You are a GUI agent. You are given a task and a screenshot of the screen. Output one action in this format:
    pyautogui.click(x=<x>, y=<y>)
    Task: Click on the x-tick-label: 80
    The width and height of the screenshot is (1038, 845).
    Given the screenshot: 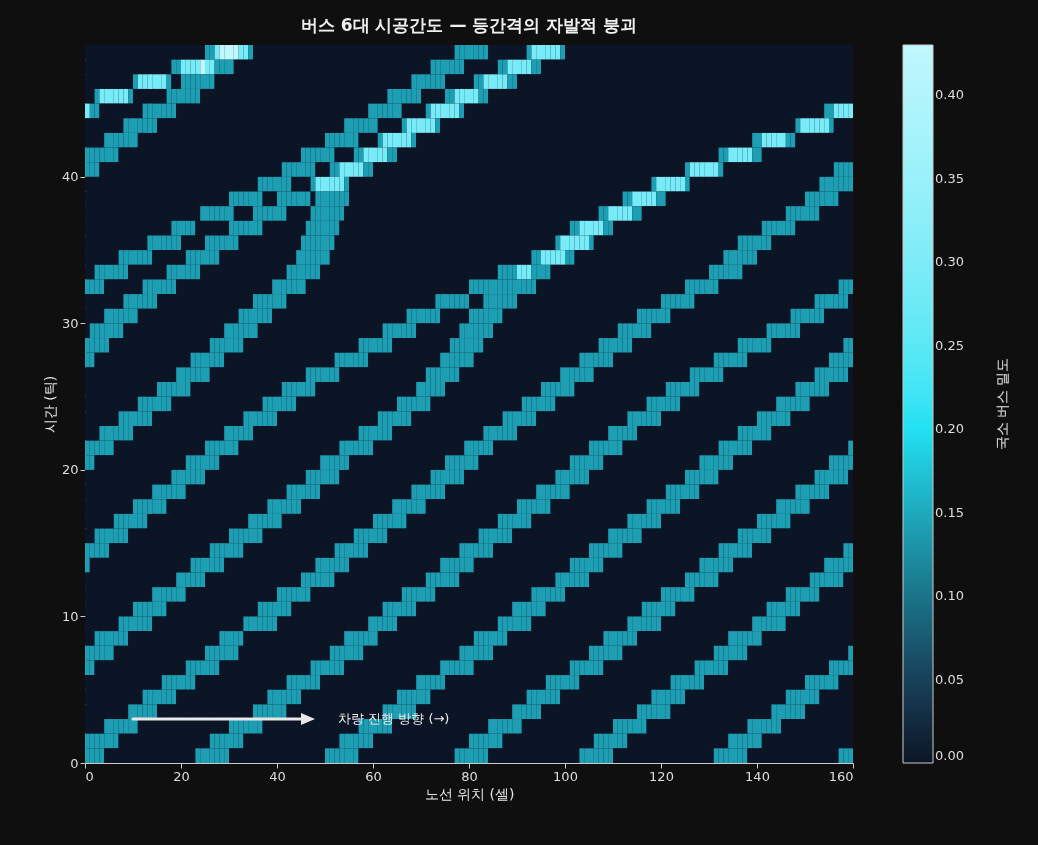 What is the action you would take?
    pyautogui.click(x=469, y=776)
    